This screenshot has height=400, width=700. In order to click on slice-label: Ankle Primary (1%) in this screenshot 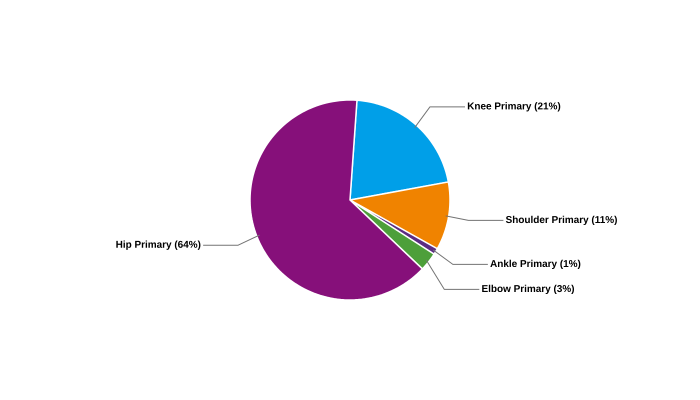, I will do `click(535, 265)`.